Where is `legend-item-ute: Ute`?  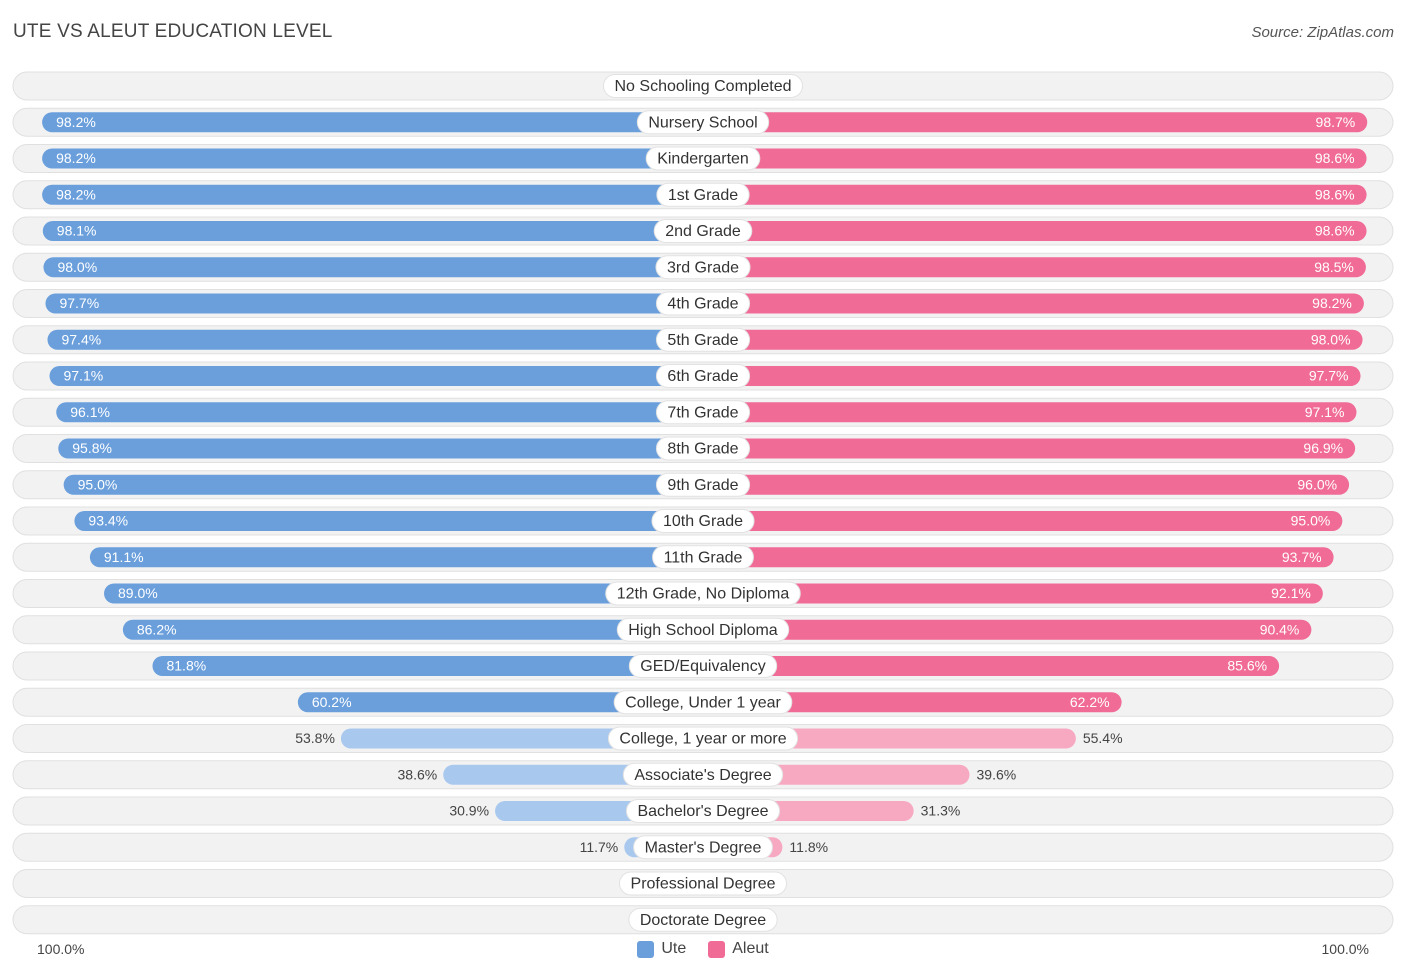 legend-item-ute: Ute is located at coordinates (661, 949).